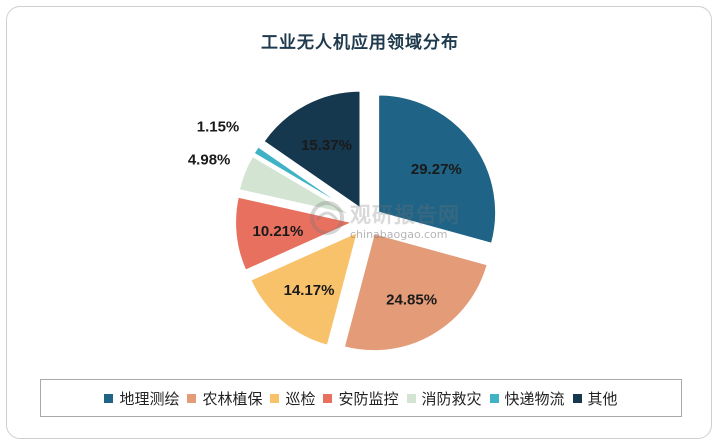  What do you see at coordinates (327, 218) in the screenshot?
I see `watermark-logo-icon` at bounding box center [327, 218].